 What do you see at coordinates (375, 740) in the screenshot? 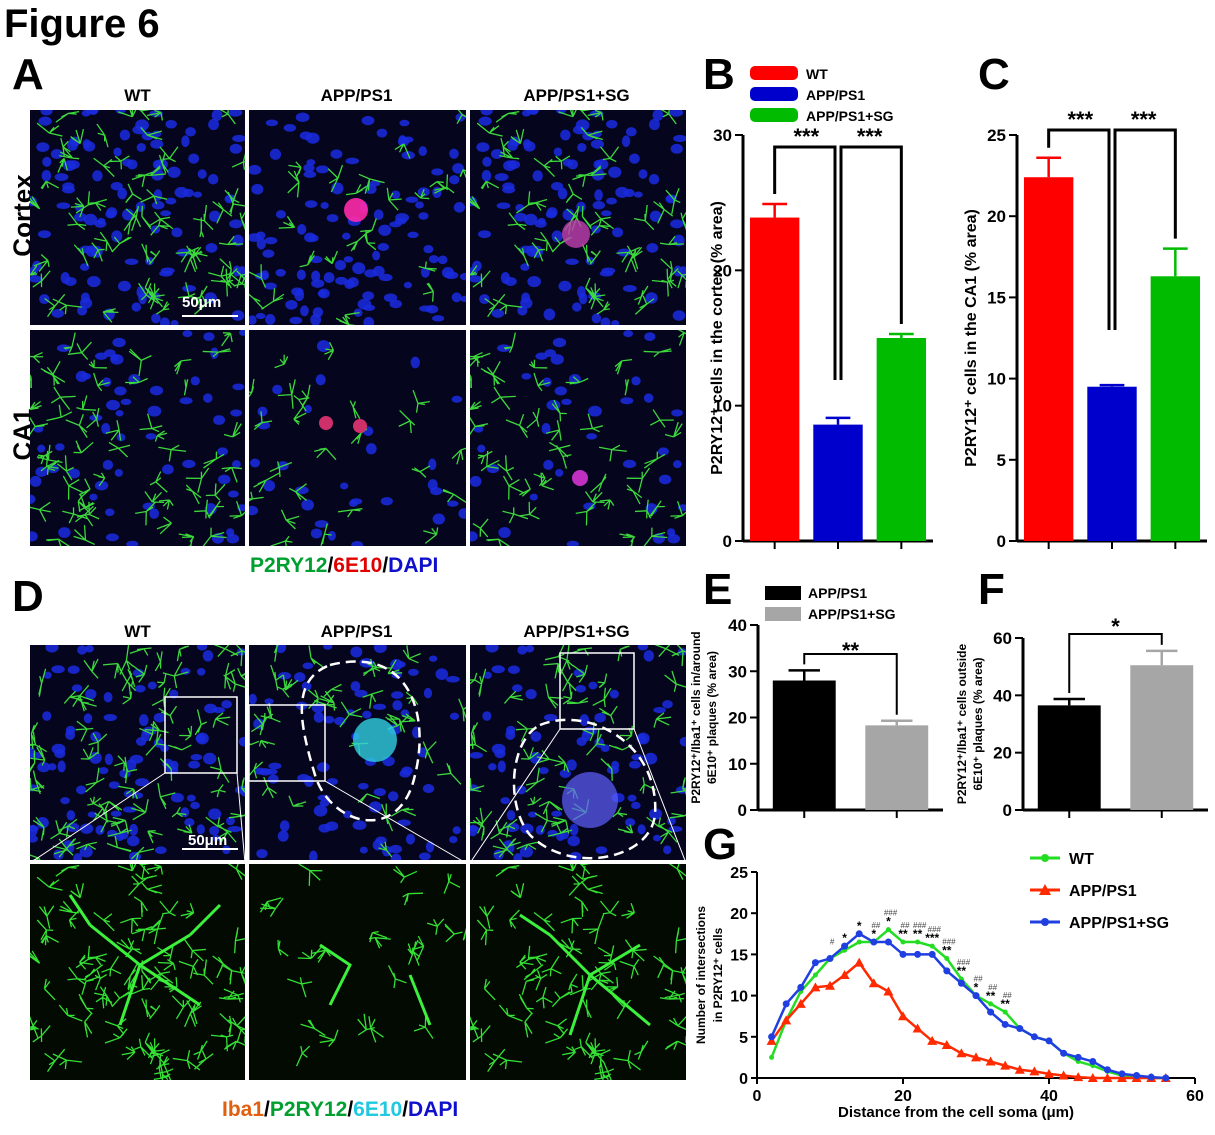
I see `plaque-d-app` at bounding box center [375, 740].